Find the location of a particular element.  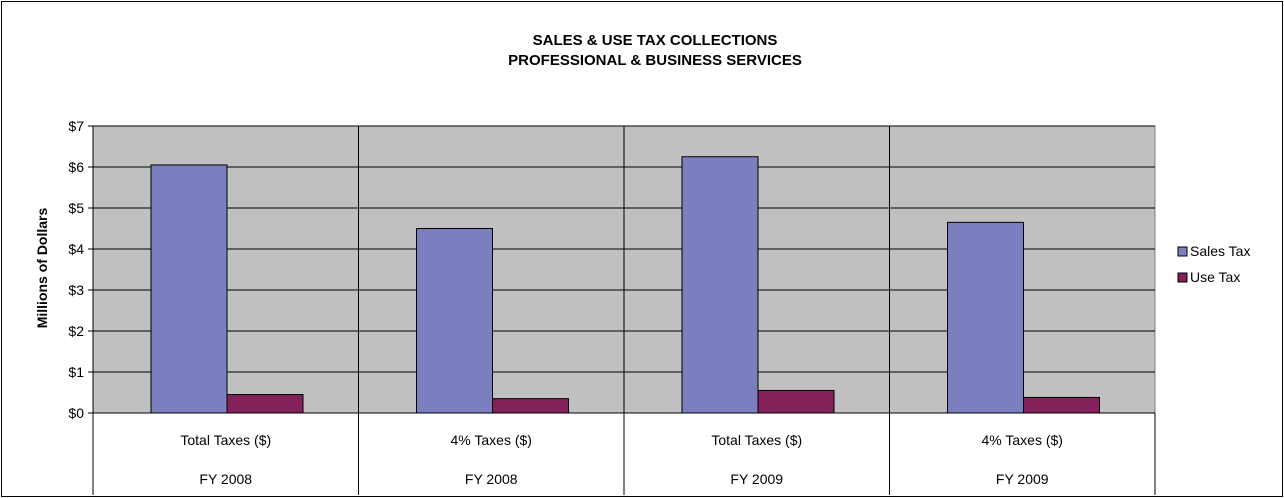

legend-label: Use Tax is located at coordinates (1215, 277).